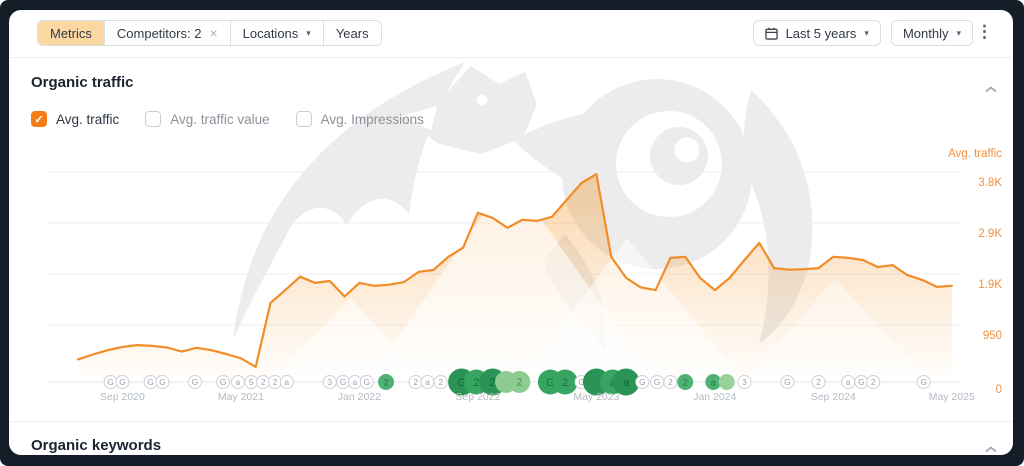  Describe the element at coordinates (82, 82) in the screenshot. I see `organic-traffic-title: Organic traffic` at that location.